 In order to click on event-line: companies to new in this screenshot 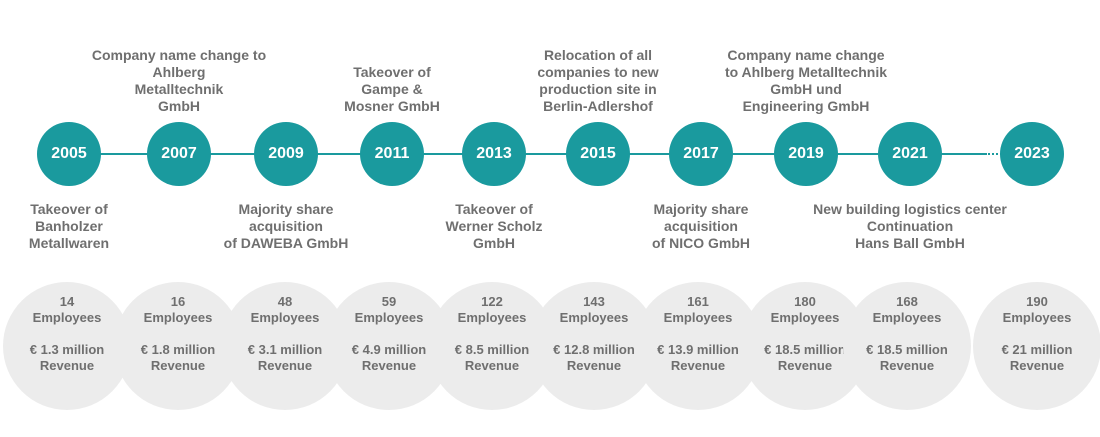, I will do `click(598, 72)`.